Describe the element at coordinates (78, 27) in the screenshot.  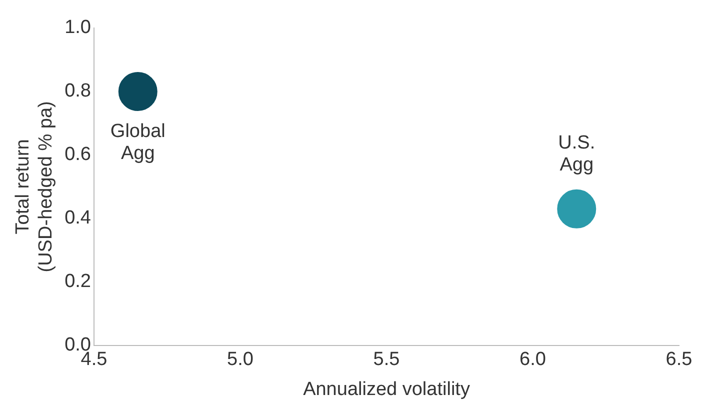
I see `y-tick-label: 1.0` at that location.